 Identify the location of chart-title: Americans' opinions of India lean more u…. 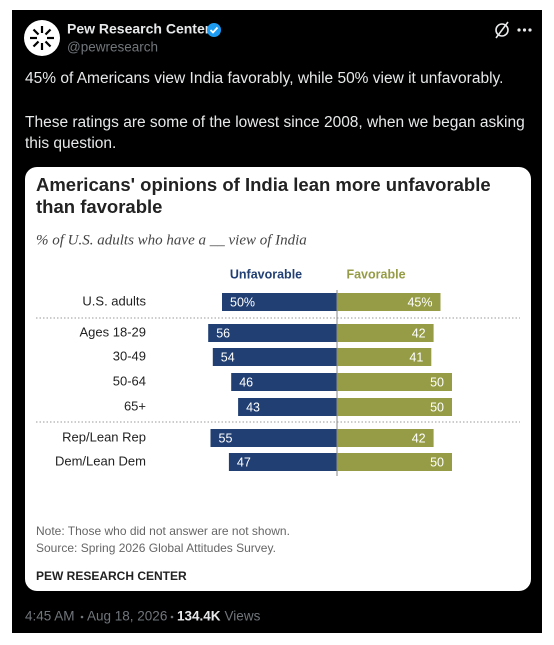
(263, 195).